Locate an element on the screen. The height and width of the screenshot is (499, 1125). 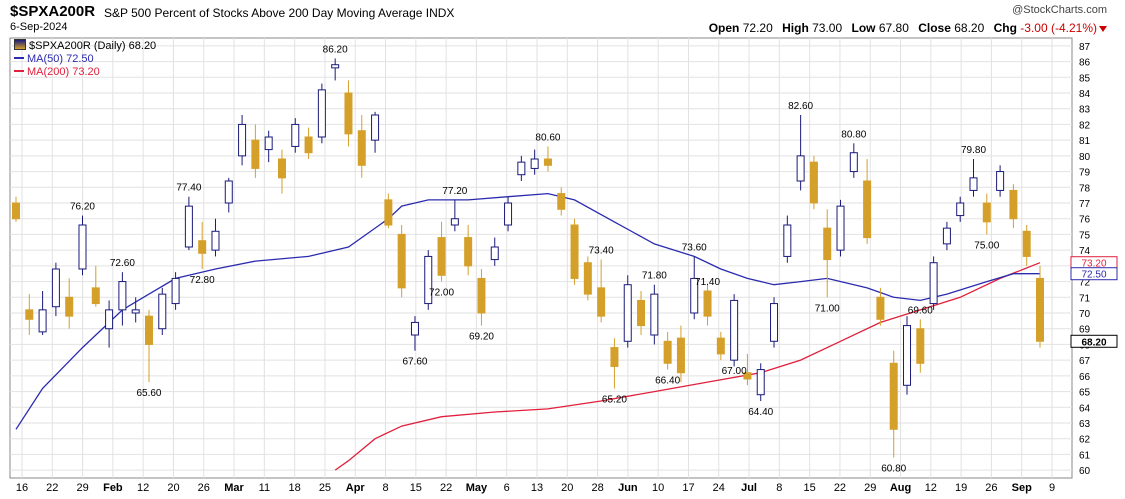
x-tick-label: 12 is located at coordinates (143, 488).